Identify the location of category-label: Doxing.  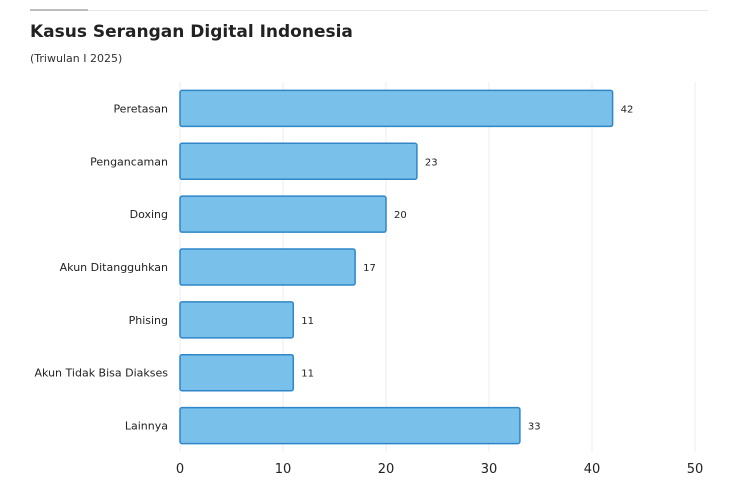
(149, 214).